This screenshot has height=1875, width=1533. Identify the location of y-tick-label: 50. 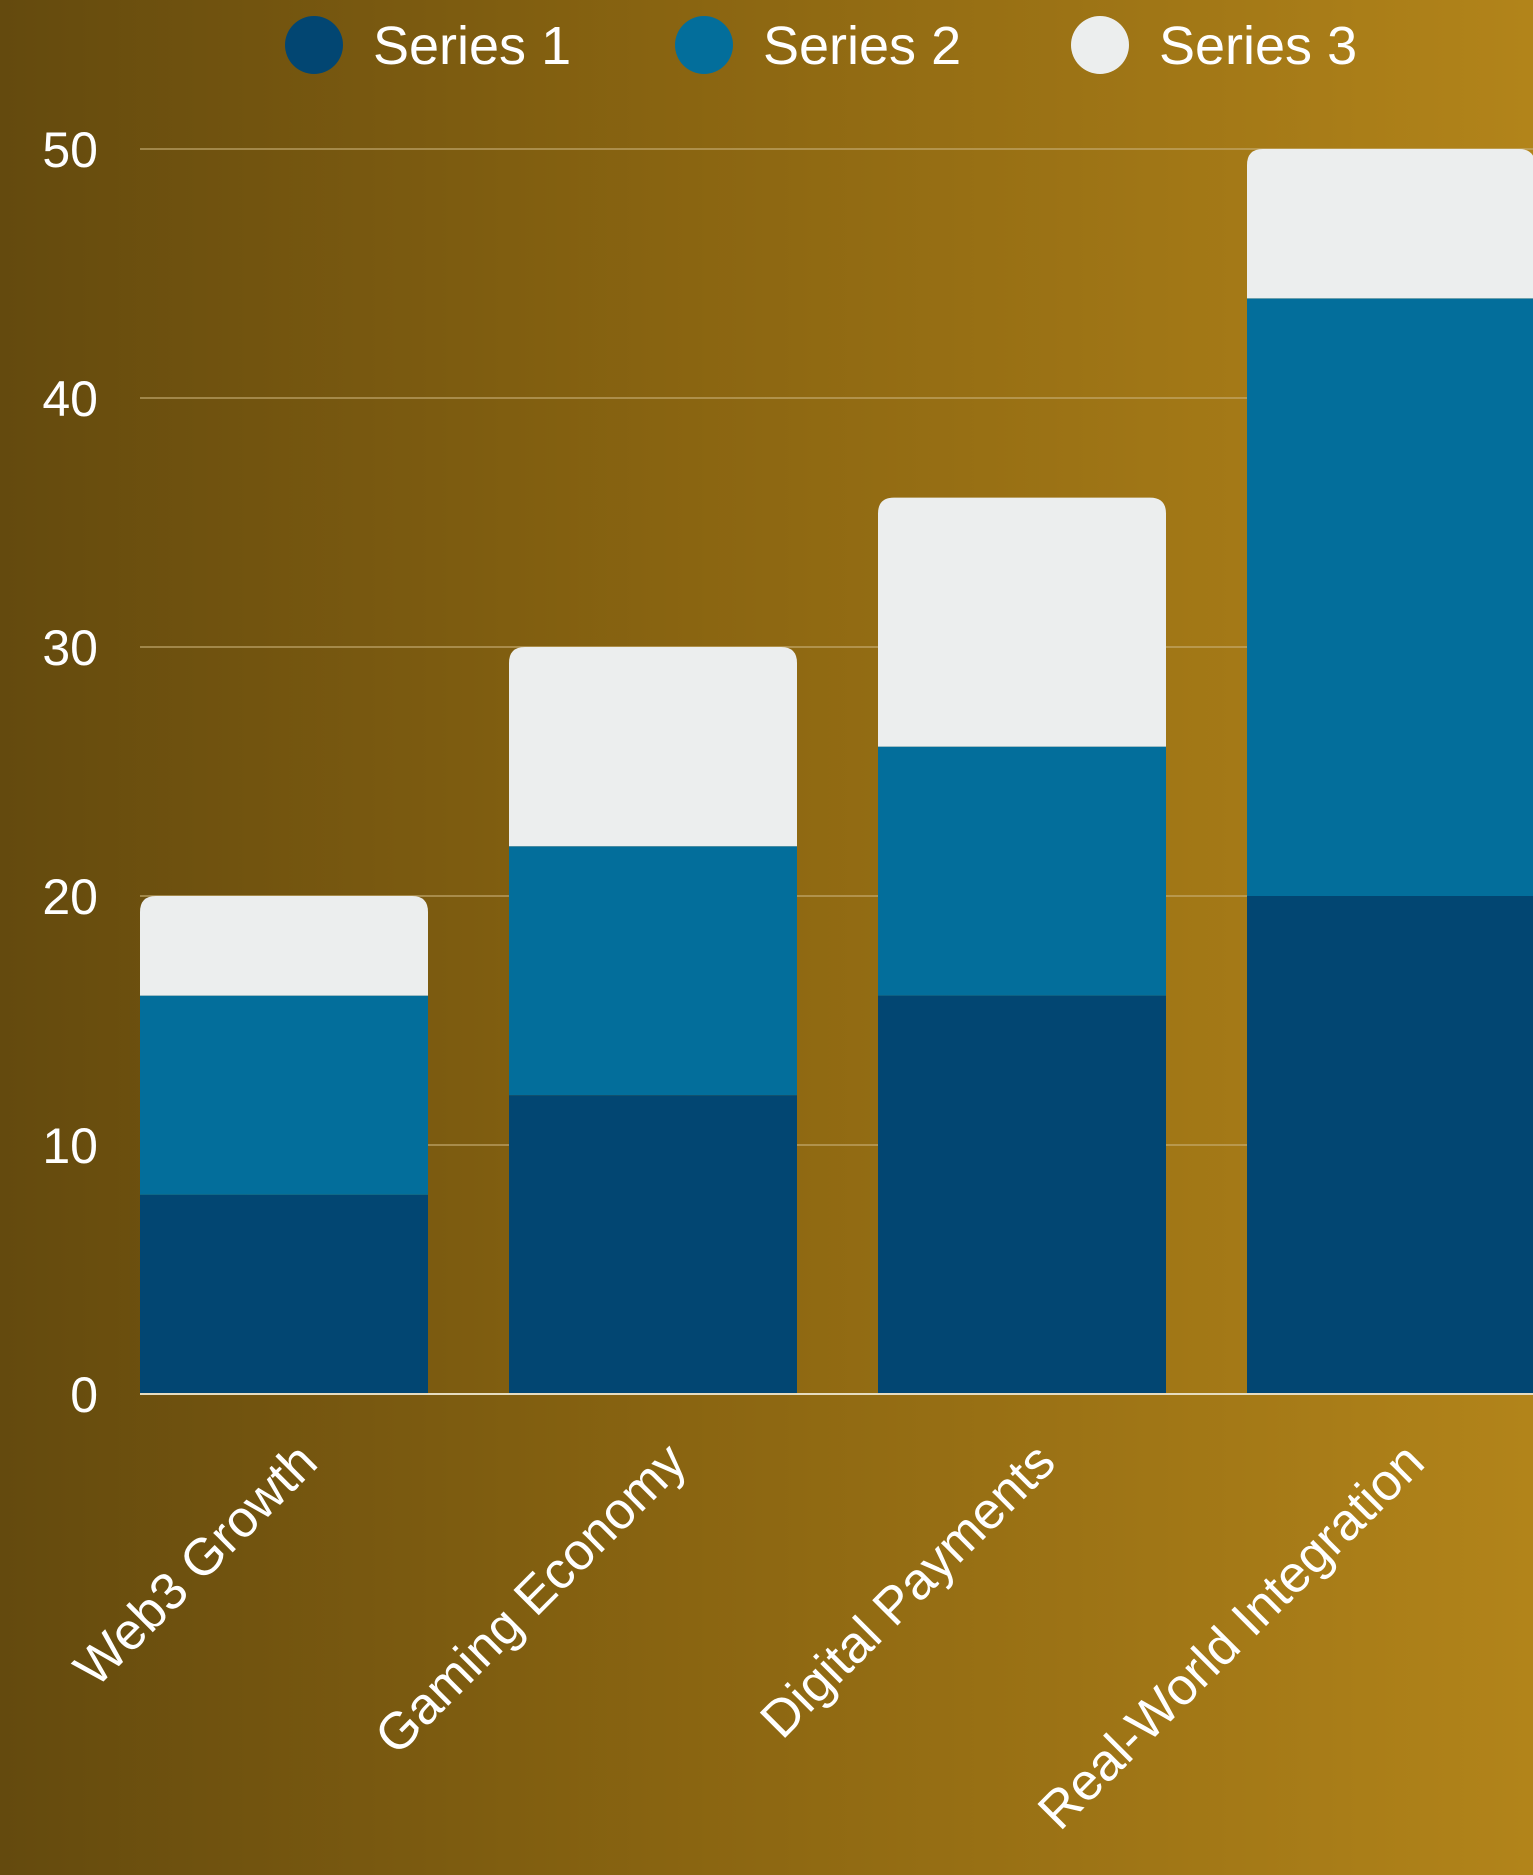
(70, 150).